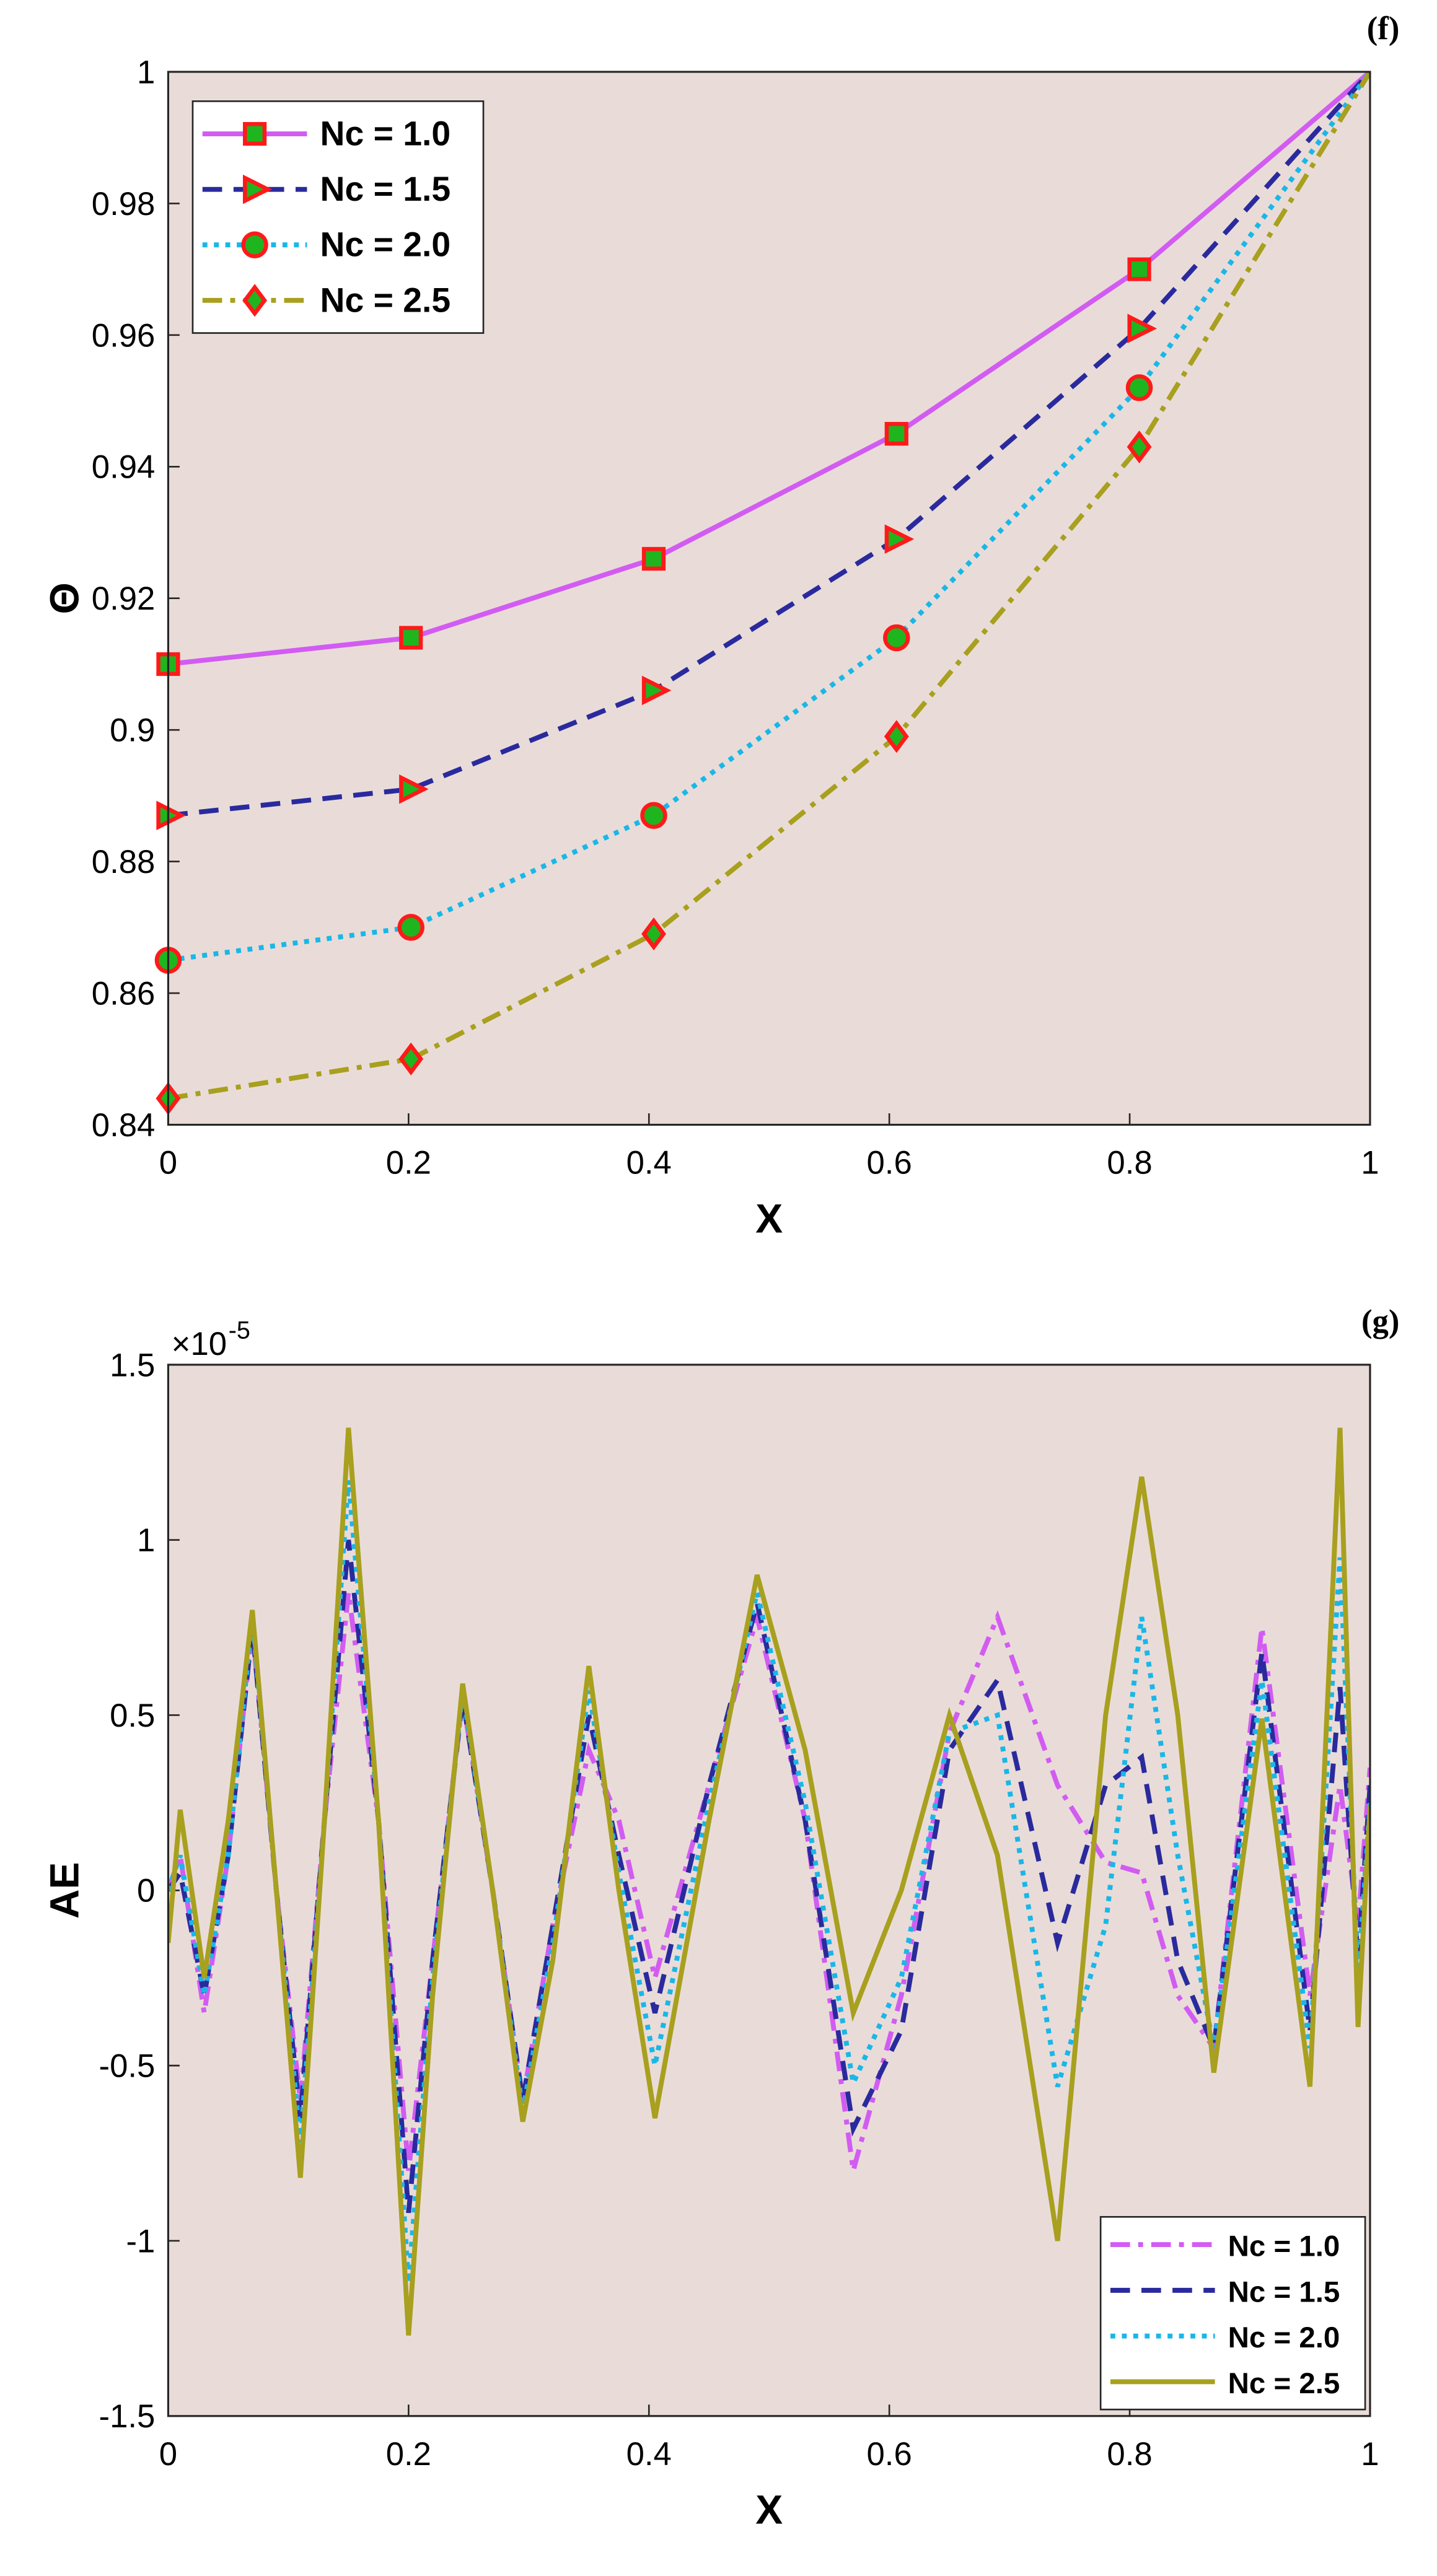 This screenshot has height=2576, width=1437. I want to click on y-tick-label: 0.9, so click(132, 730).